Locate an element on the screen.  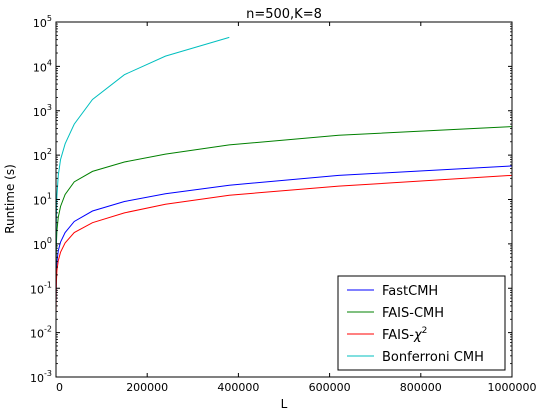
legend-box is located at coordinates (421, 323).